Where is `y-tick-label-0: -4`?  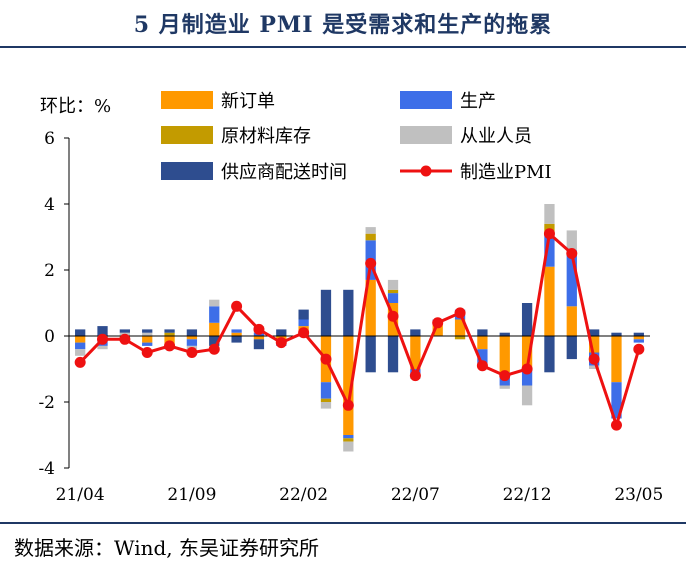 y-tick-label-0: -4 is located at coordinates (46, 469).